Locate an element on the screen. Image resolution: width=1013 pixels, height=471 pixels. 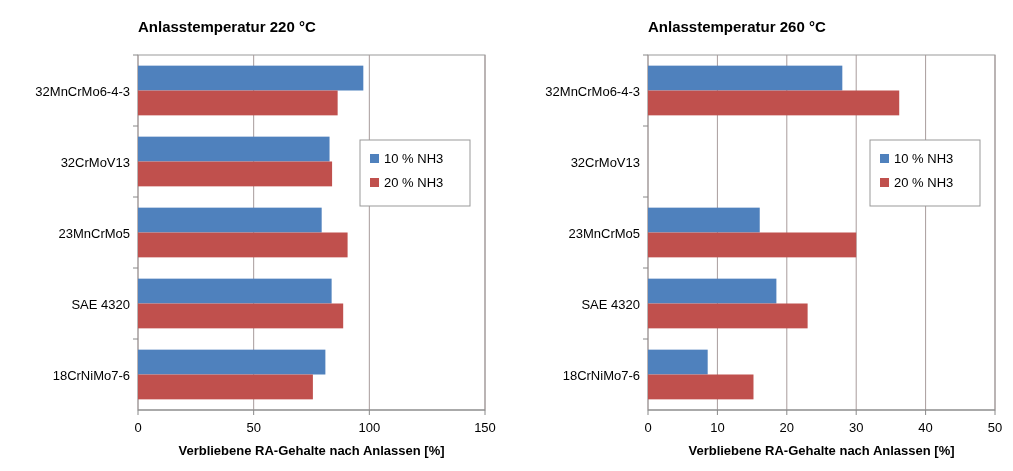
x-tick-label: 40 is located at coordinates (925, 427).